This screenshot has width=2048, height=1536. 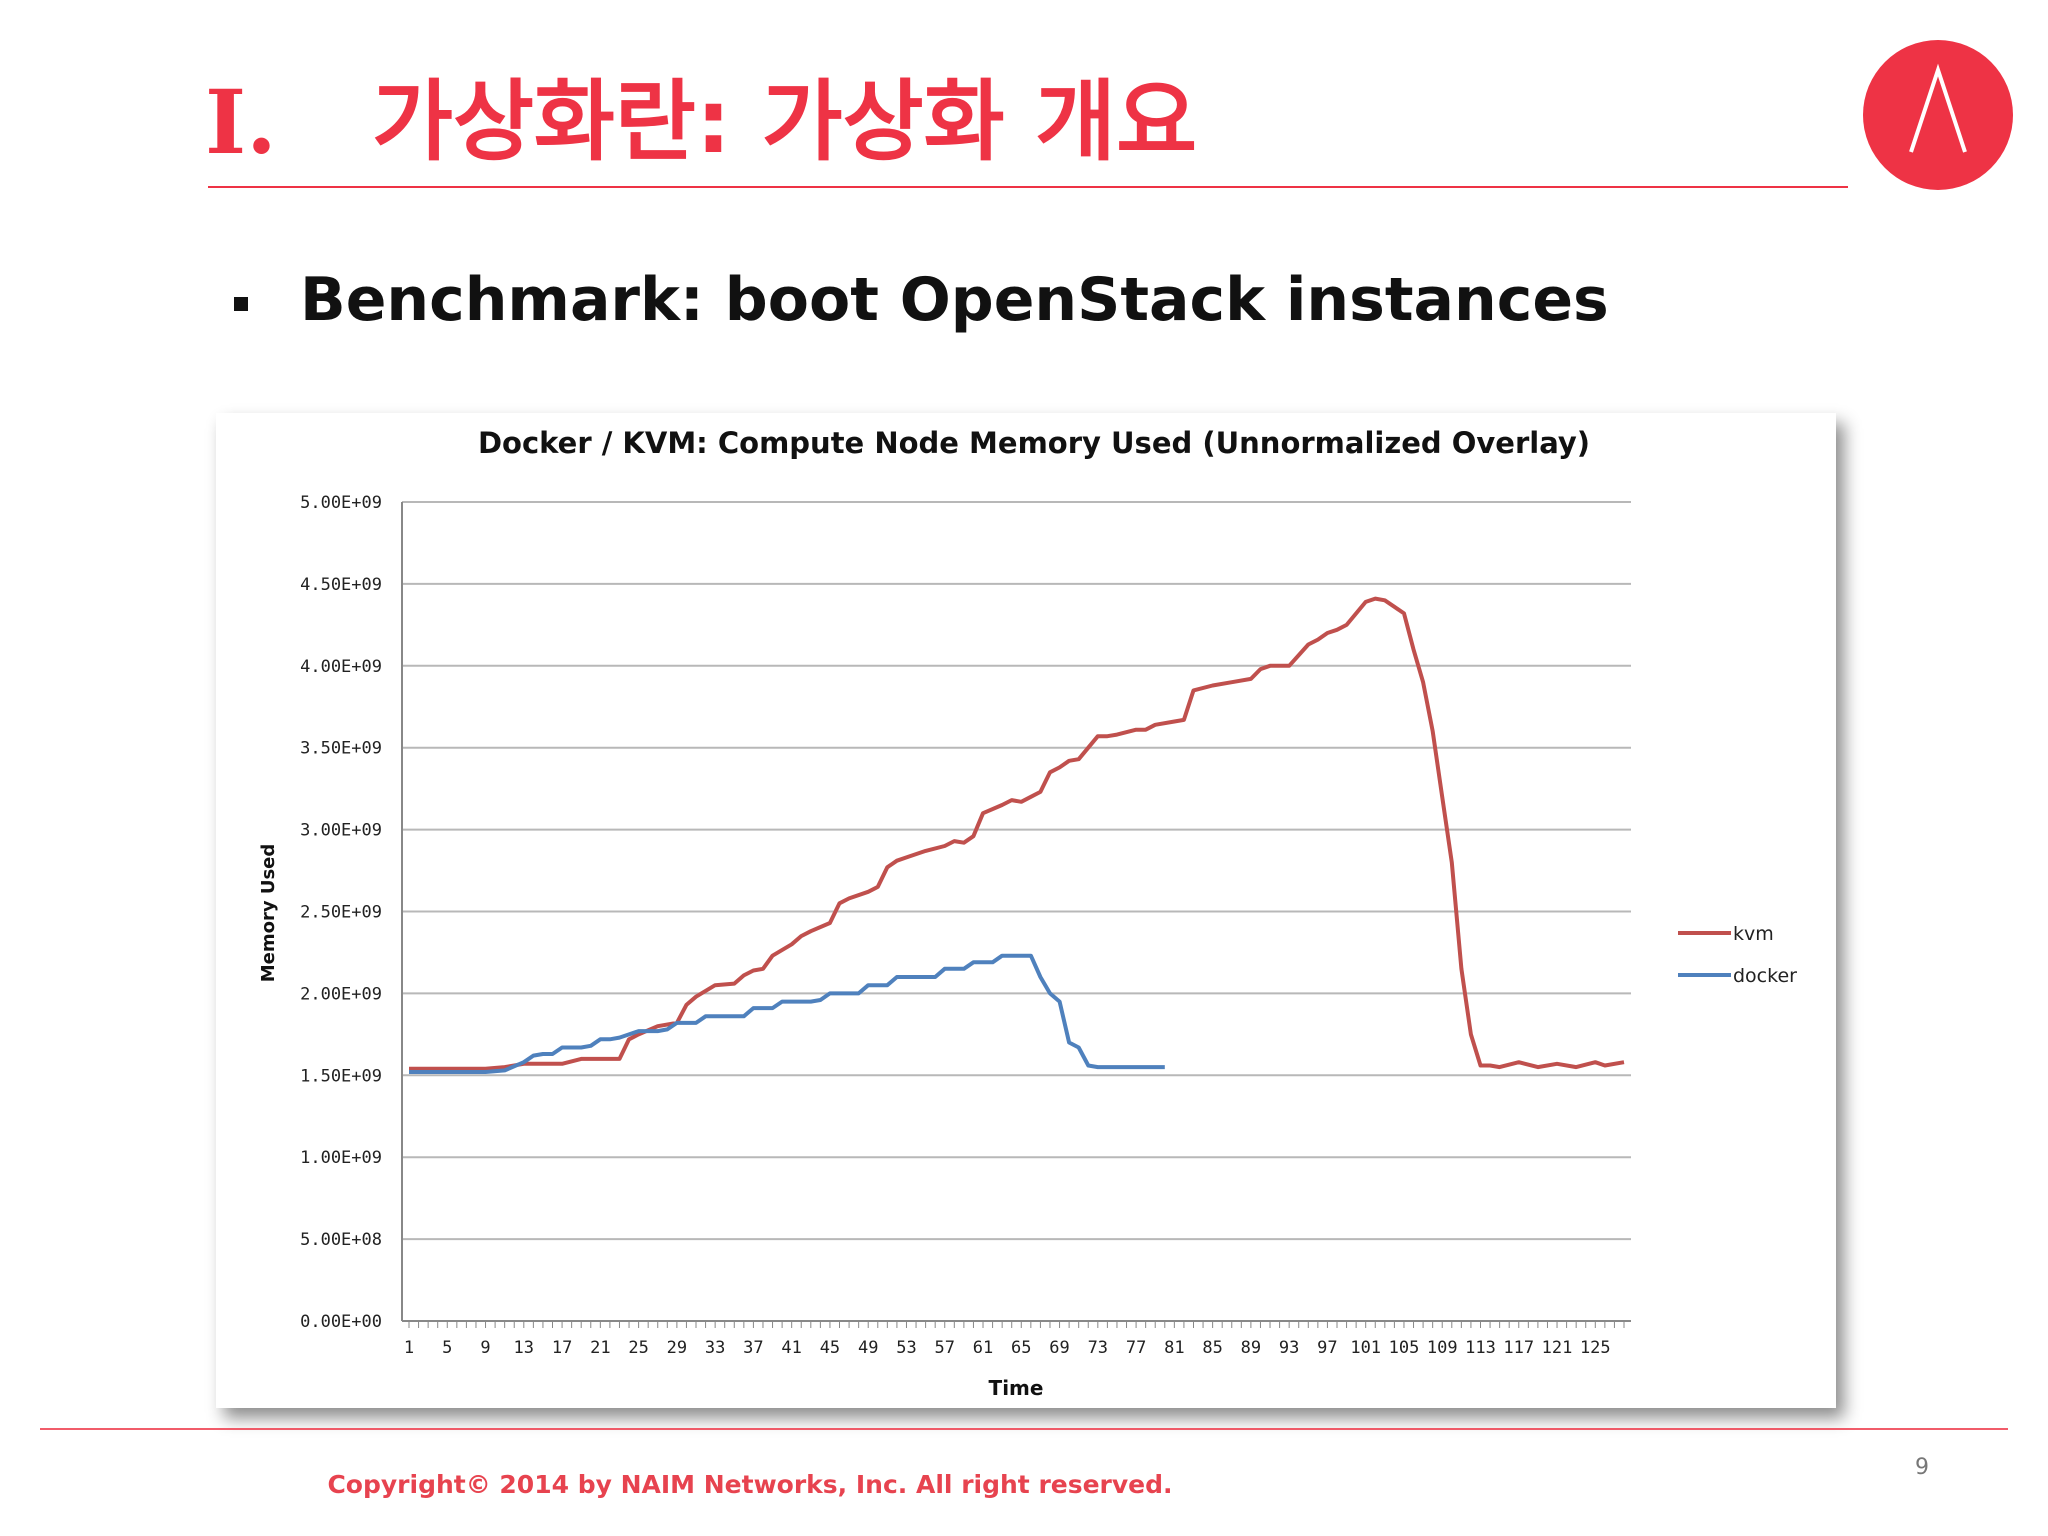 I want to click on x-tick-label: 21, so click(x=600, y=1348).